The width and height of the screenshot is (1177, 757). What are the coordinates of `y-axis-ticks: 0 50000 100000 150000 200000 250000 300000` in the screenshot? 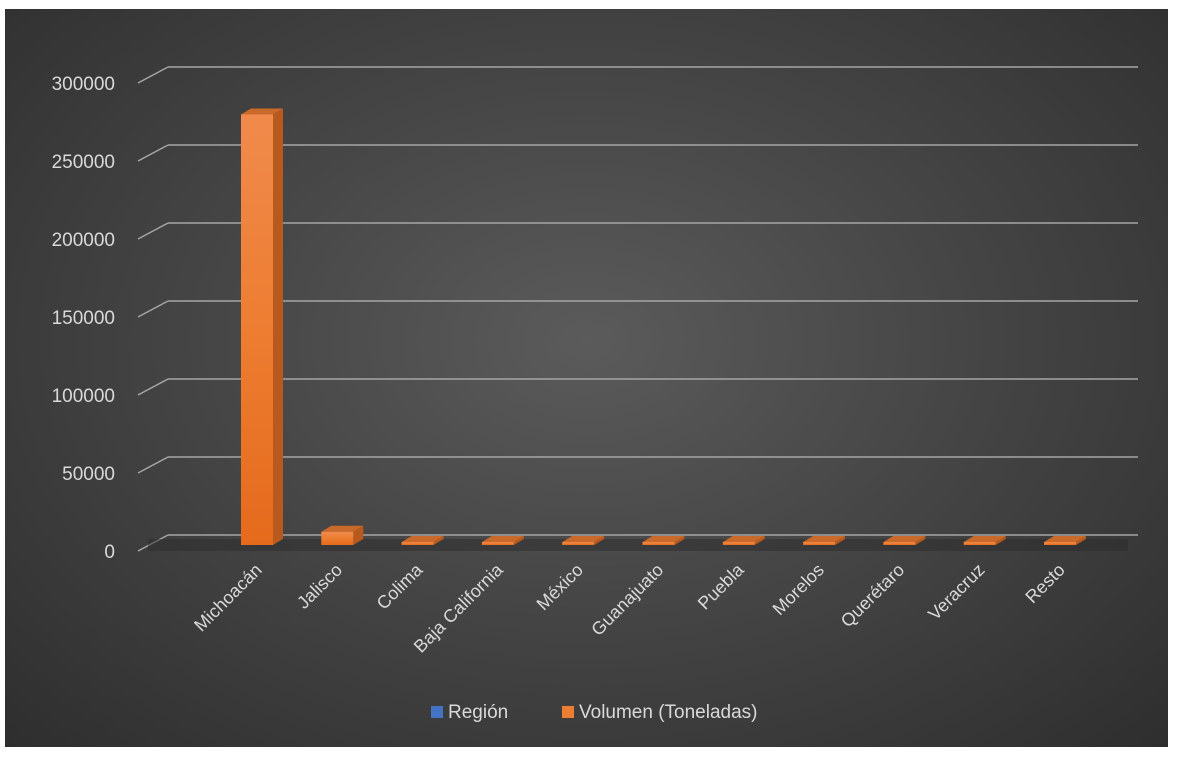 It's located at (83, 318).